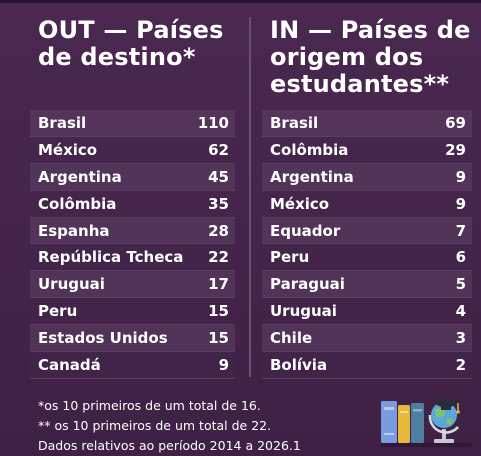 The width and height of the screenshot is (481, 456). What do you see at coordinates (218, 149) in the screenshot?
I see `student-count: 62` at bounding box center [218, 149].